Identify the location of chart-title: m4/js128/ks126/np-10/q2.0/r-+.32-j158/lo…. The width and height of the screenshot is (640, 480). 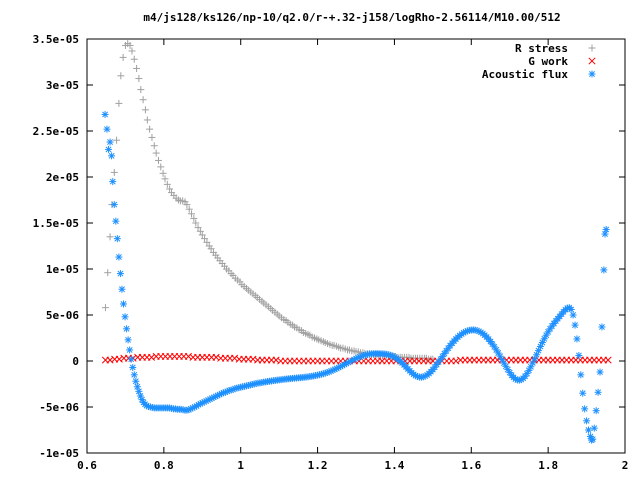
(352, 17).